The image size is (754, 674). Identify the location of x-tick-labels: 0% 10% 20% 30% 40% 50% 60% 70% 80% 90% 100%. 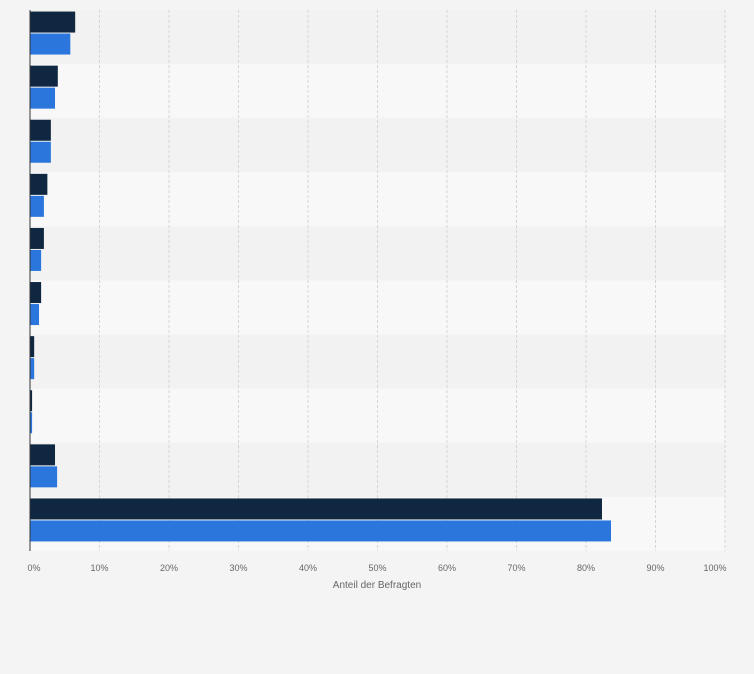
(376, 568).